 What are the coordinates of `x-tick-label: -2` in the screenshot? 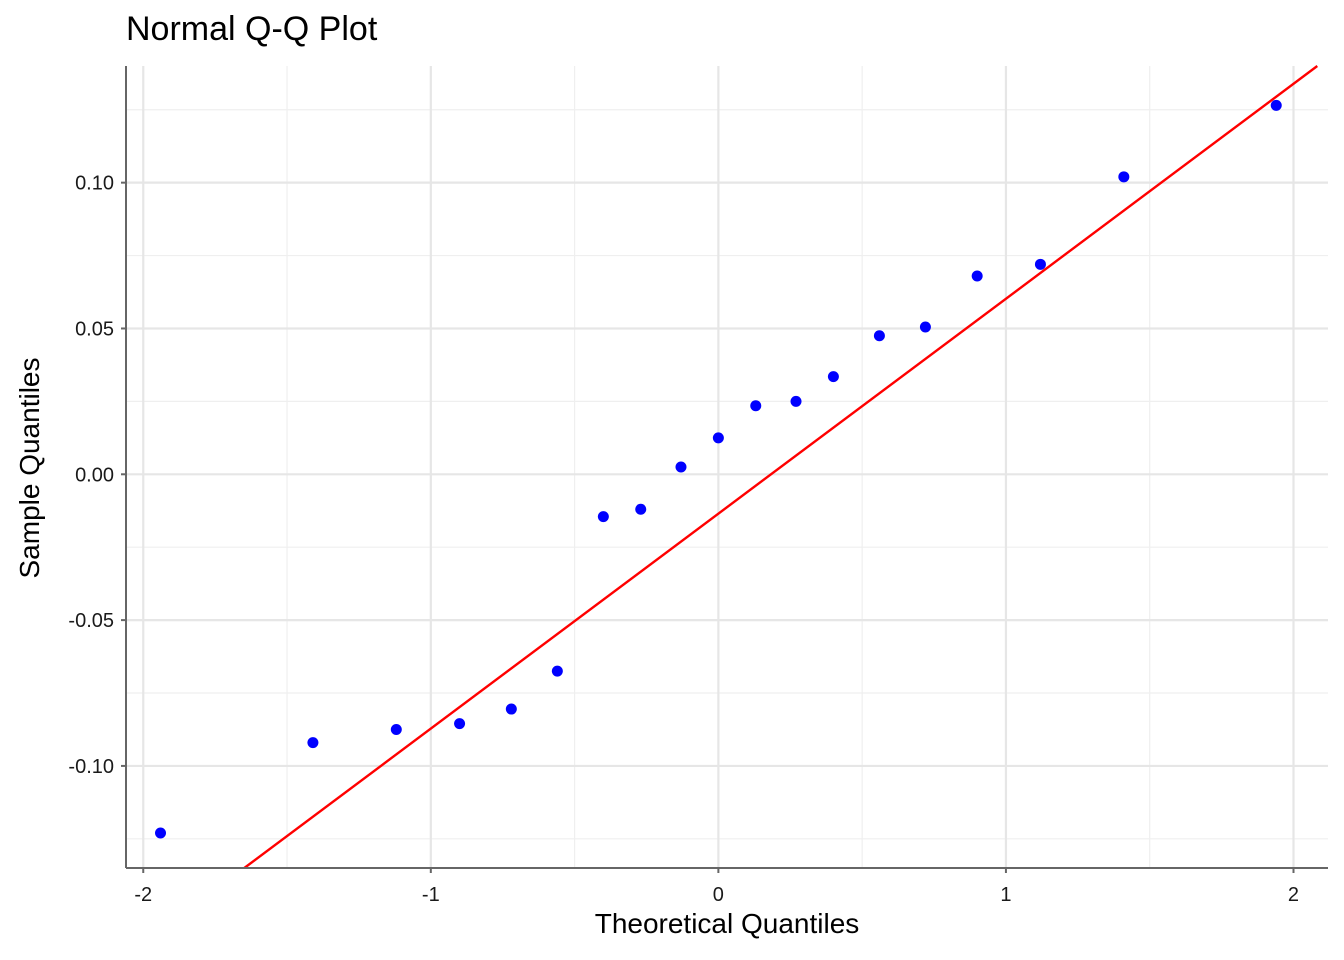 It's located at (143, 895).